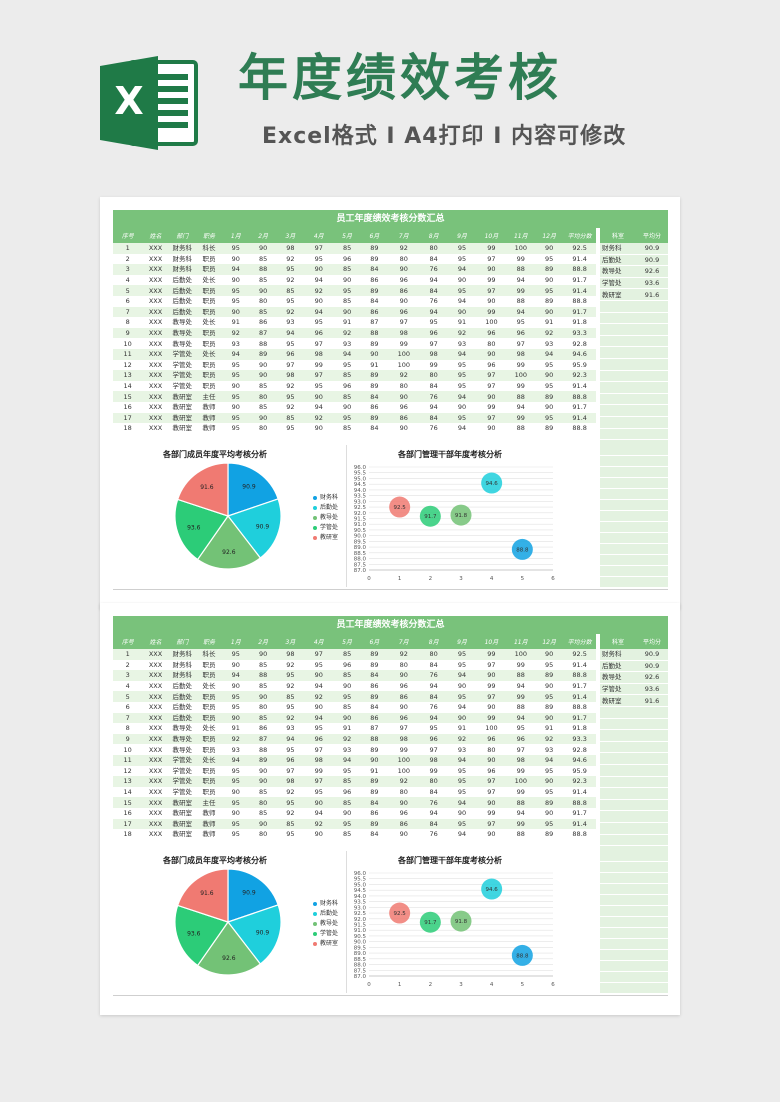 The width and height of the screenshot is (780, 1102). I want to click on table-cell: 86, so click(374, 686).